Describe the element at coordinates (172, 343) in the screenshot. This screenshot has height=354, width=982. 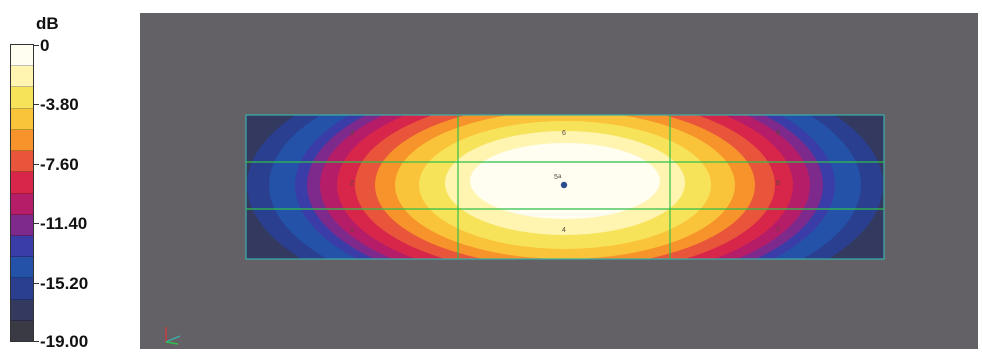
I see `axes-triad-y` at that location.